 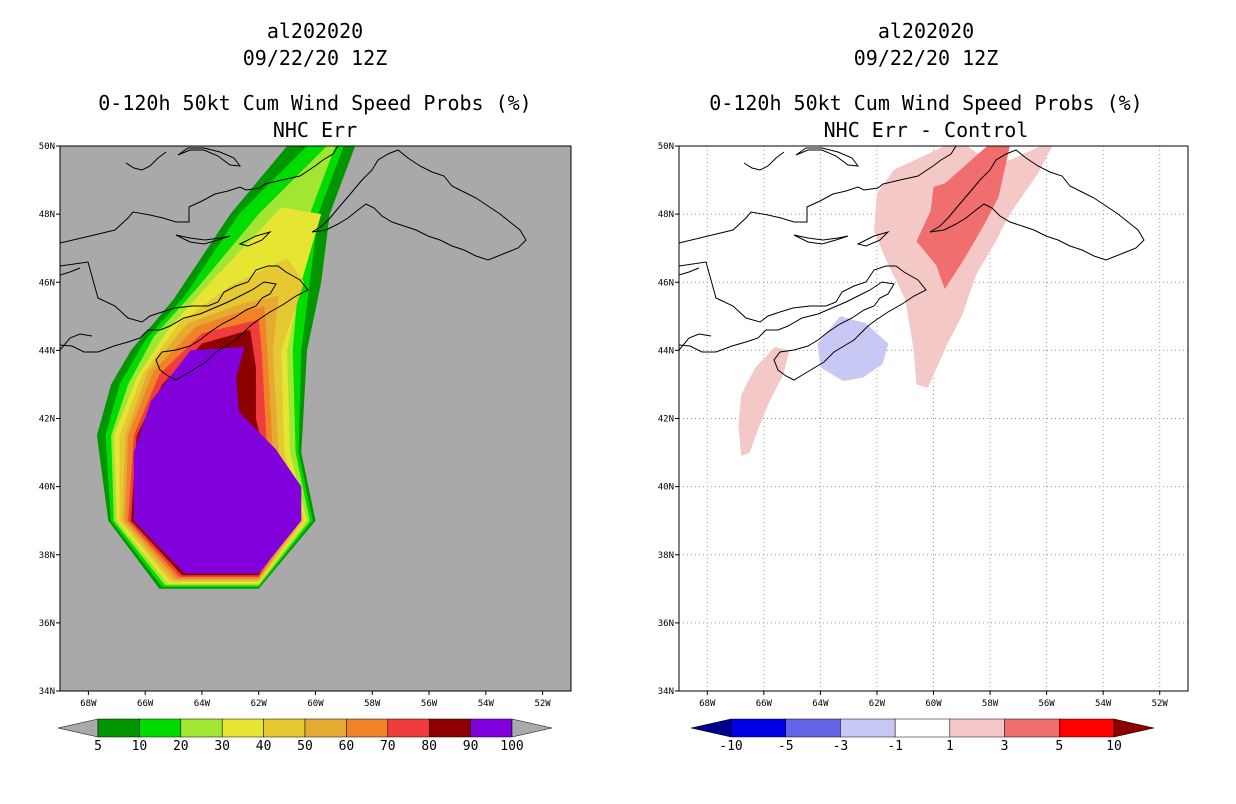 What do you see at coordinates (926, 31) in the screenshot?
I see `right-storm-id: al202020` at bounding box center [926, 31].